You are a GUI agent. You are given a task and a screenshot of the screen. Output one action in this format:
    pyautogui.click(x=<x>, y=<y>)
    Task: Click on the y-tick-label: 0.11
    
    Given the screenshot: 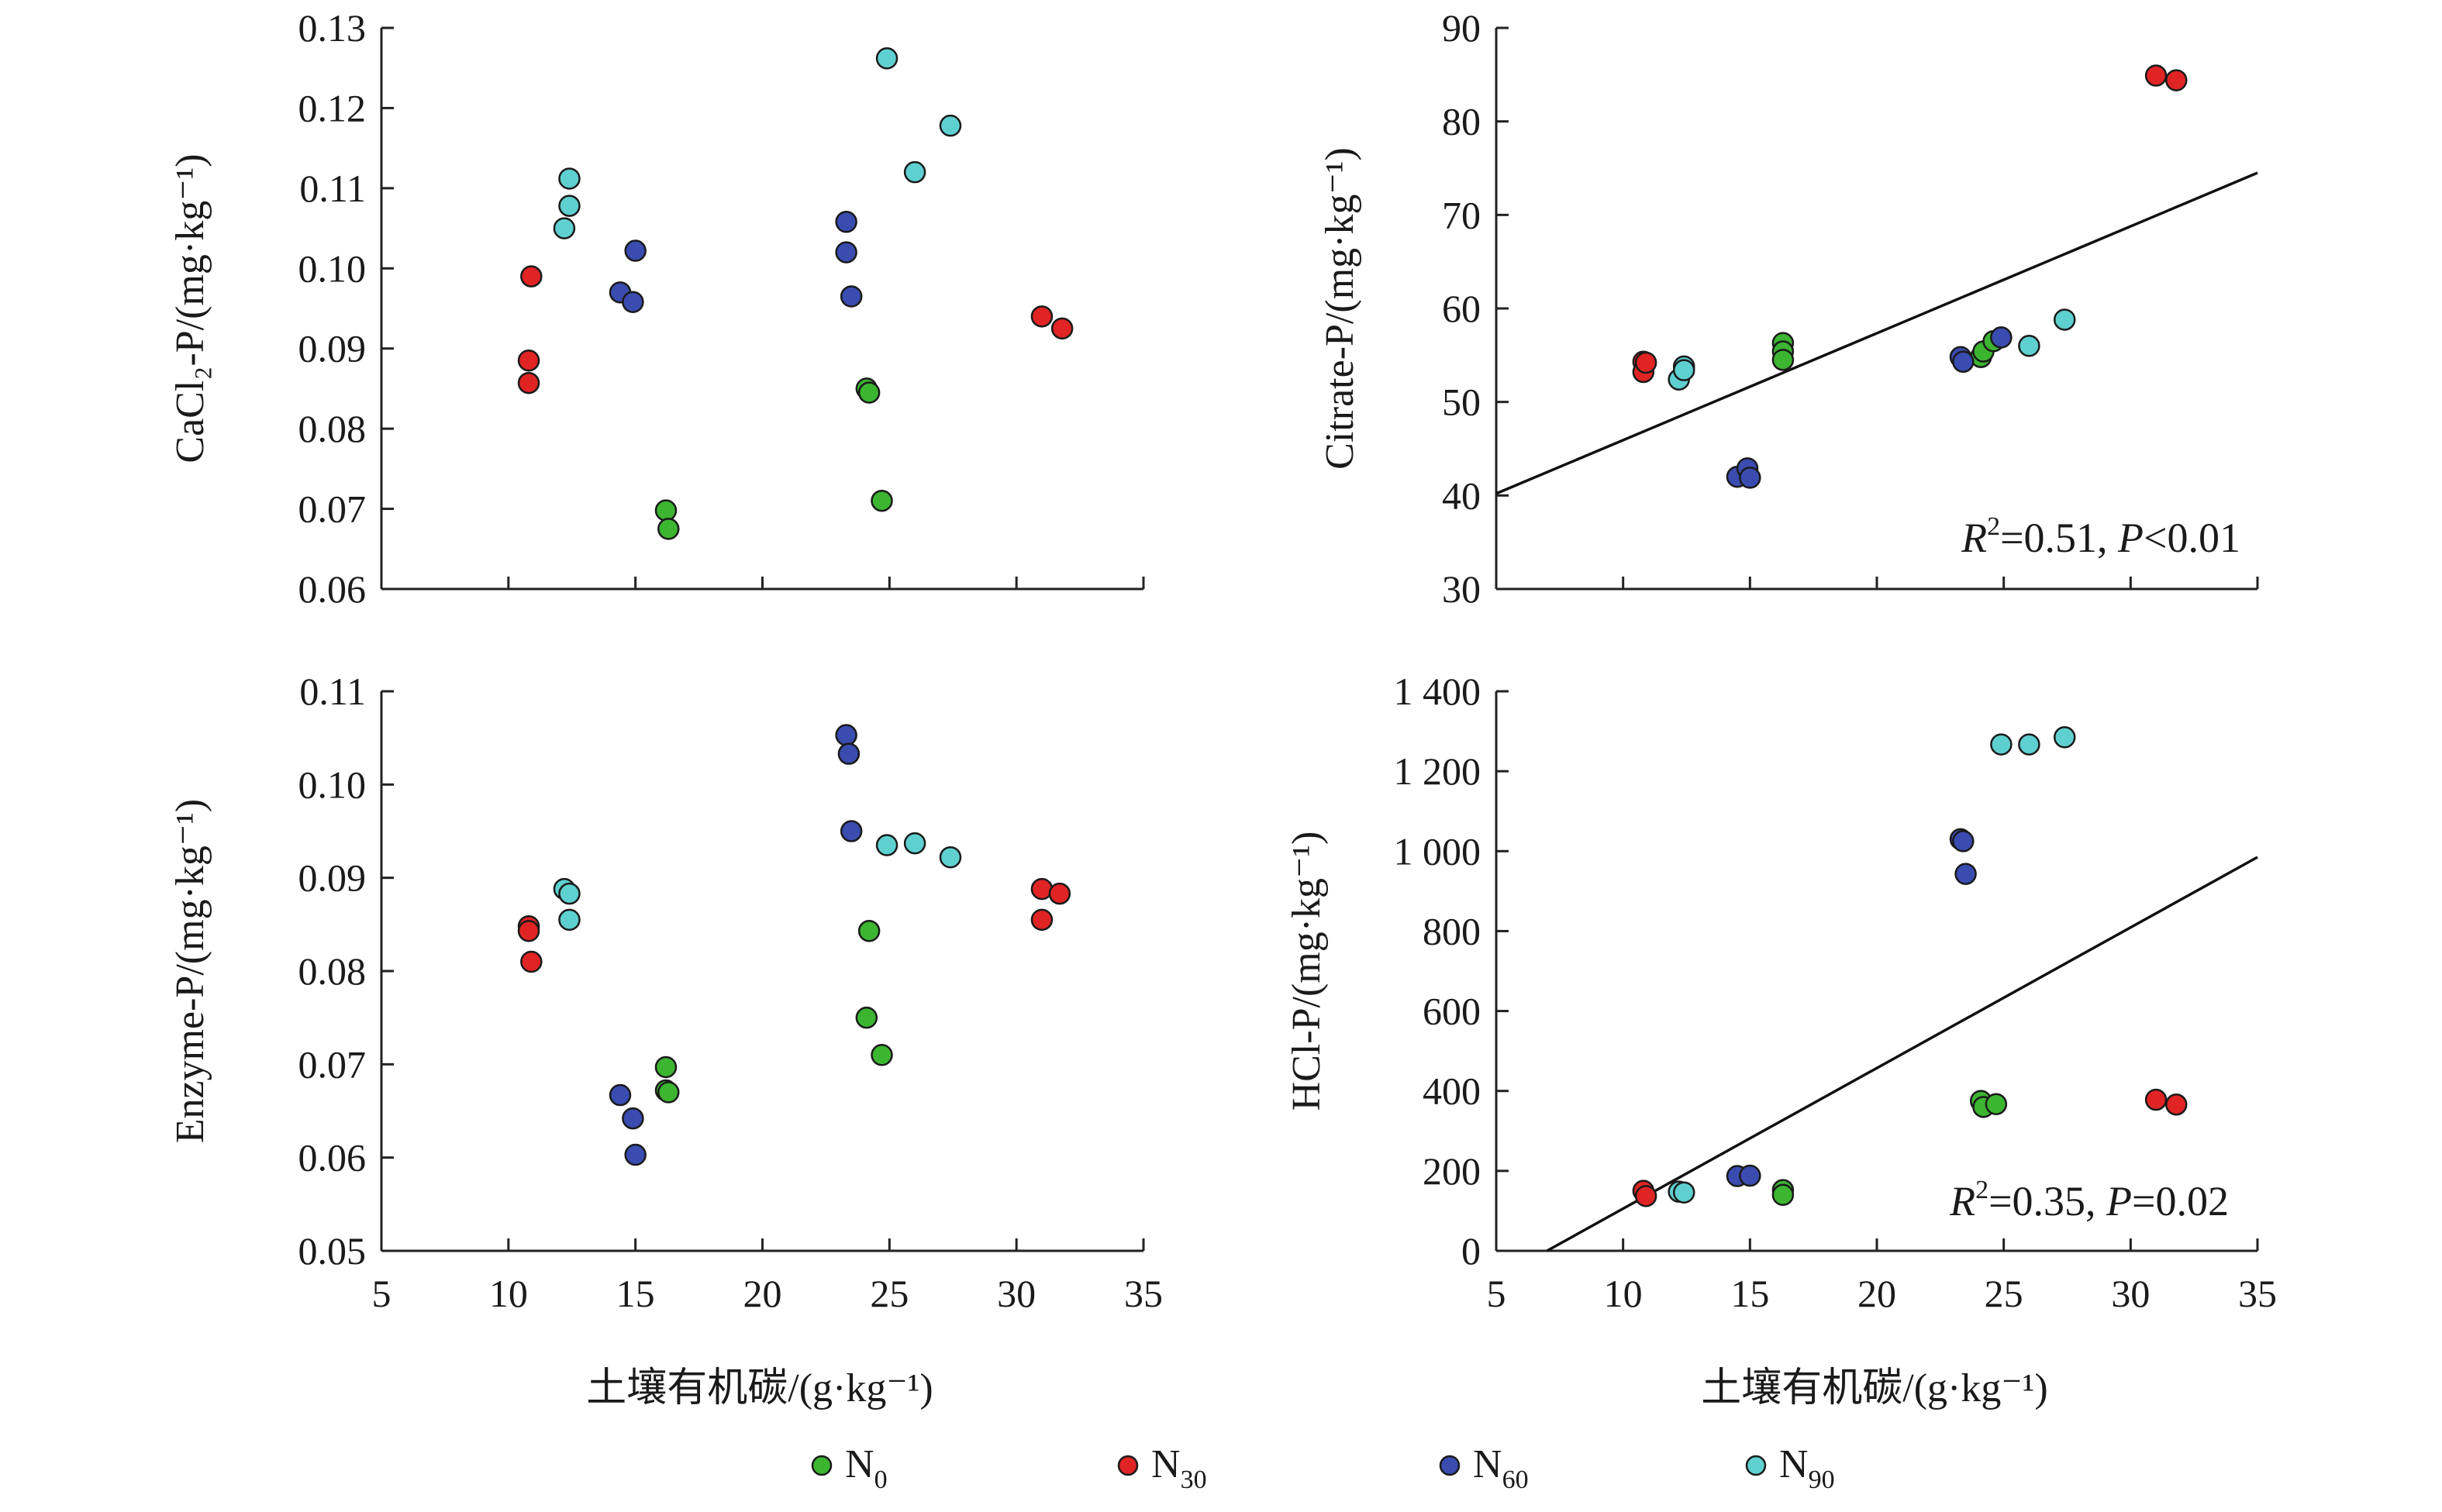 What is the action you would take?
    pyautogui.click(x=333, y=691)
    